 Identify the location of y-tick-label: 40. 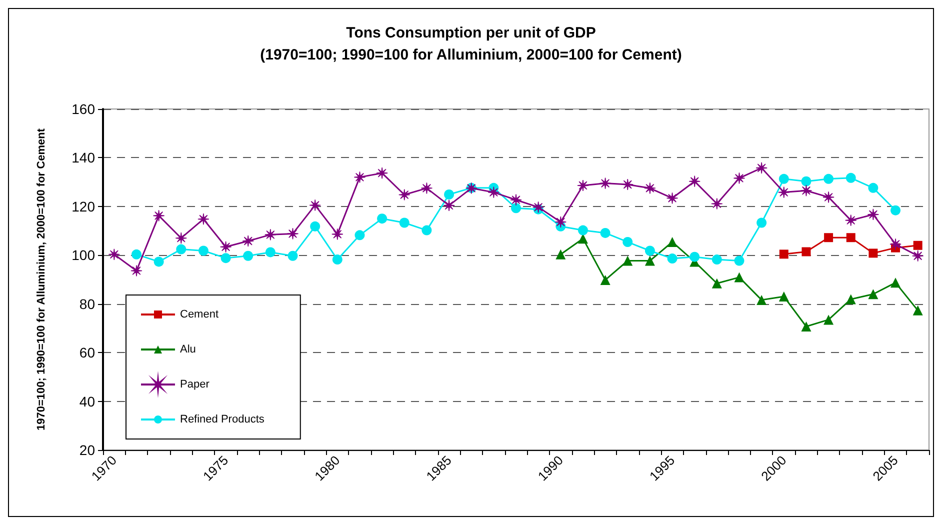
(87, 401).